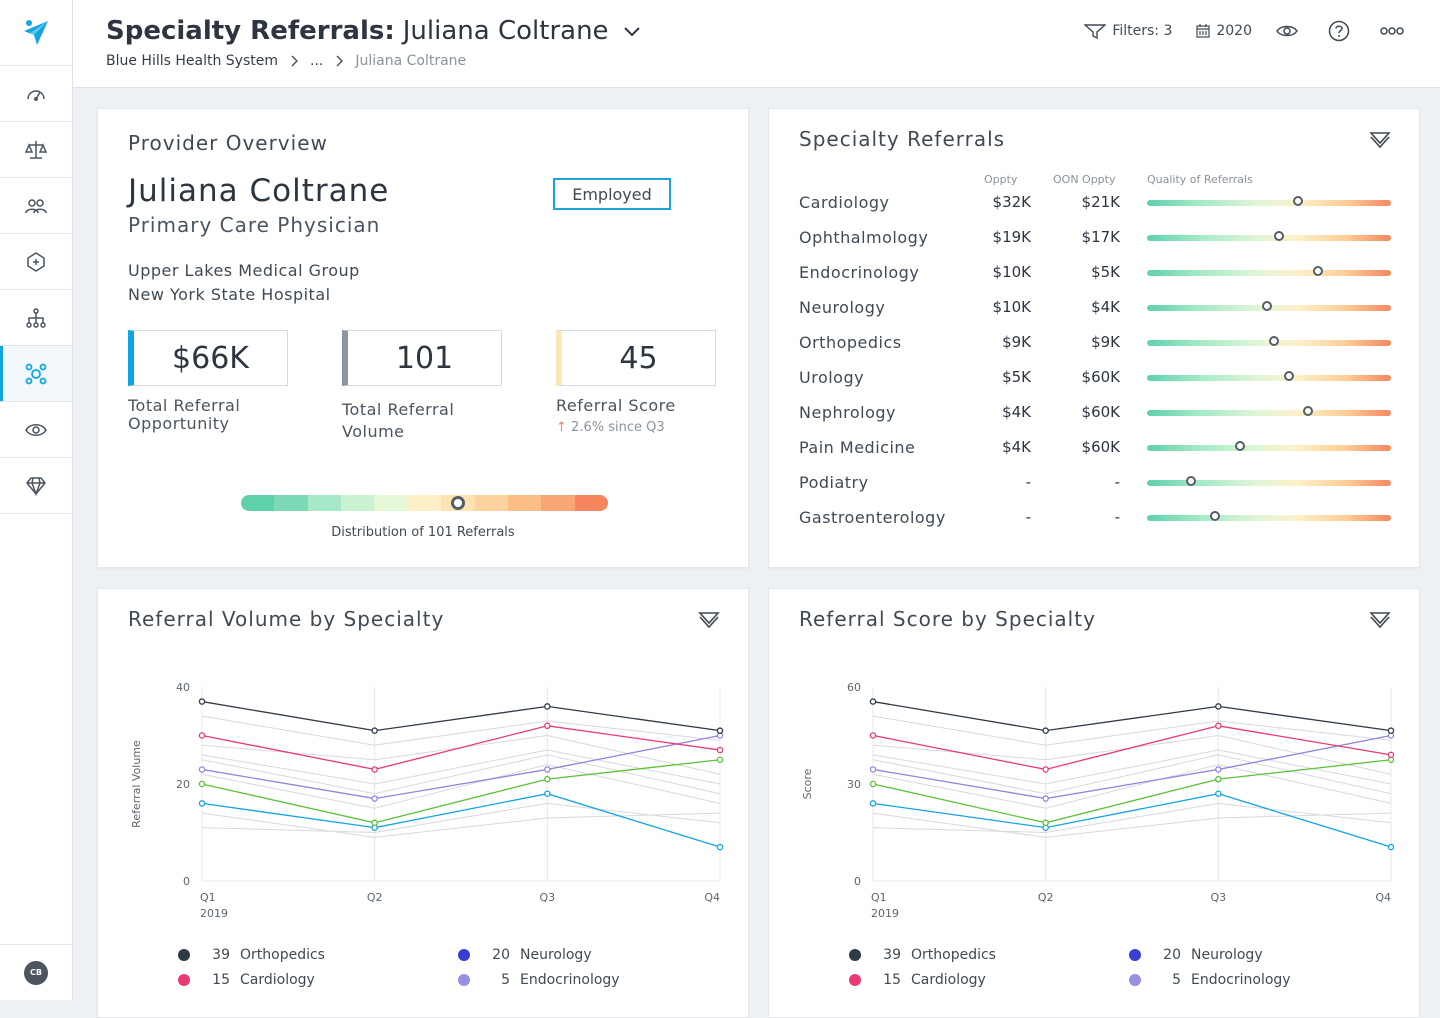 The height and width of the screenshot is (1018, 1440). Describe the element at coordinates (807, 783) in the screenshot. I see `y-axis-label: Score` at that location.